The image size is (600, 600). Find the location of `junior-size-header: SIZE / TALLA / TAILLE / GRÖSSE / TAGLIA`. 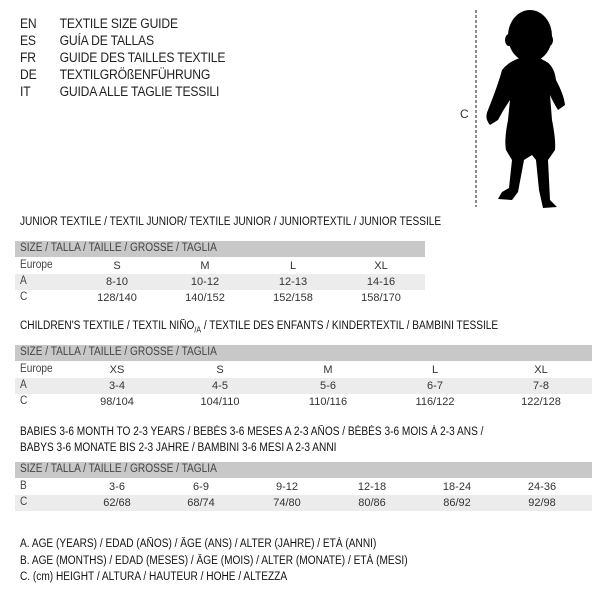

junior-size-header: SIZE / TALLA / TAILLE / GRÖSSE / TAGLIA is located at coordinates (220, 249).